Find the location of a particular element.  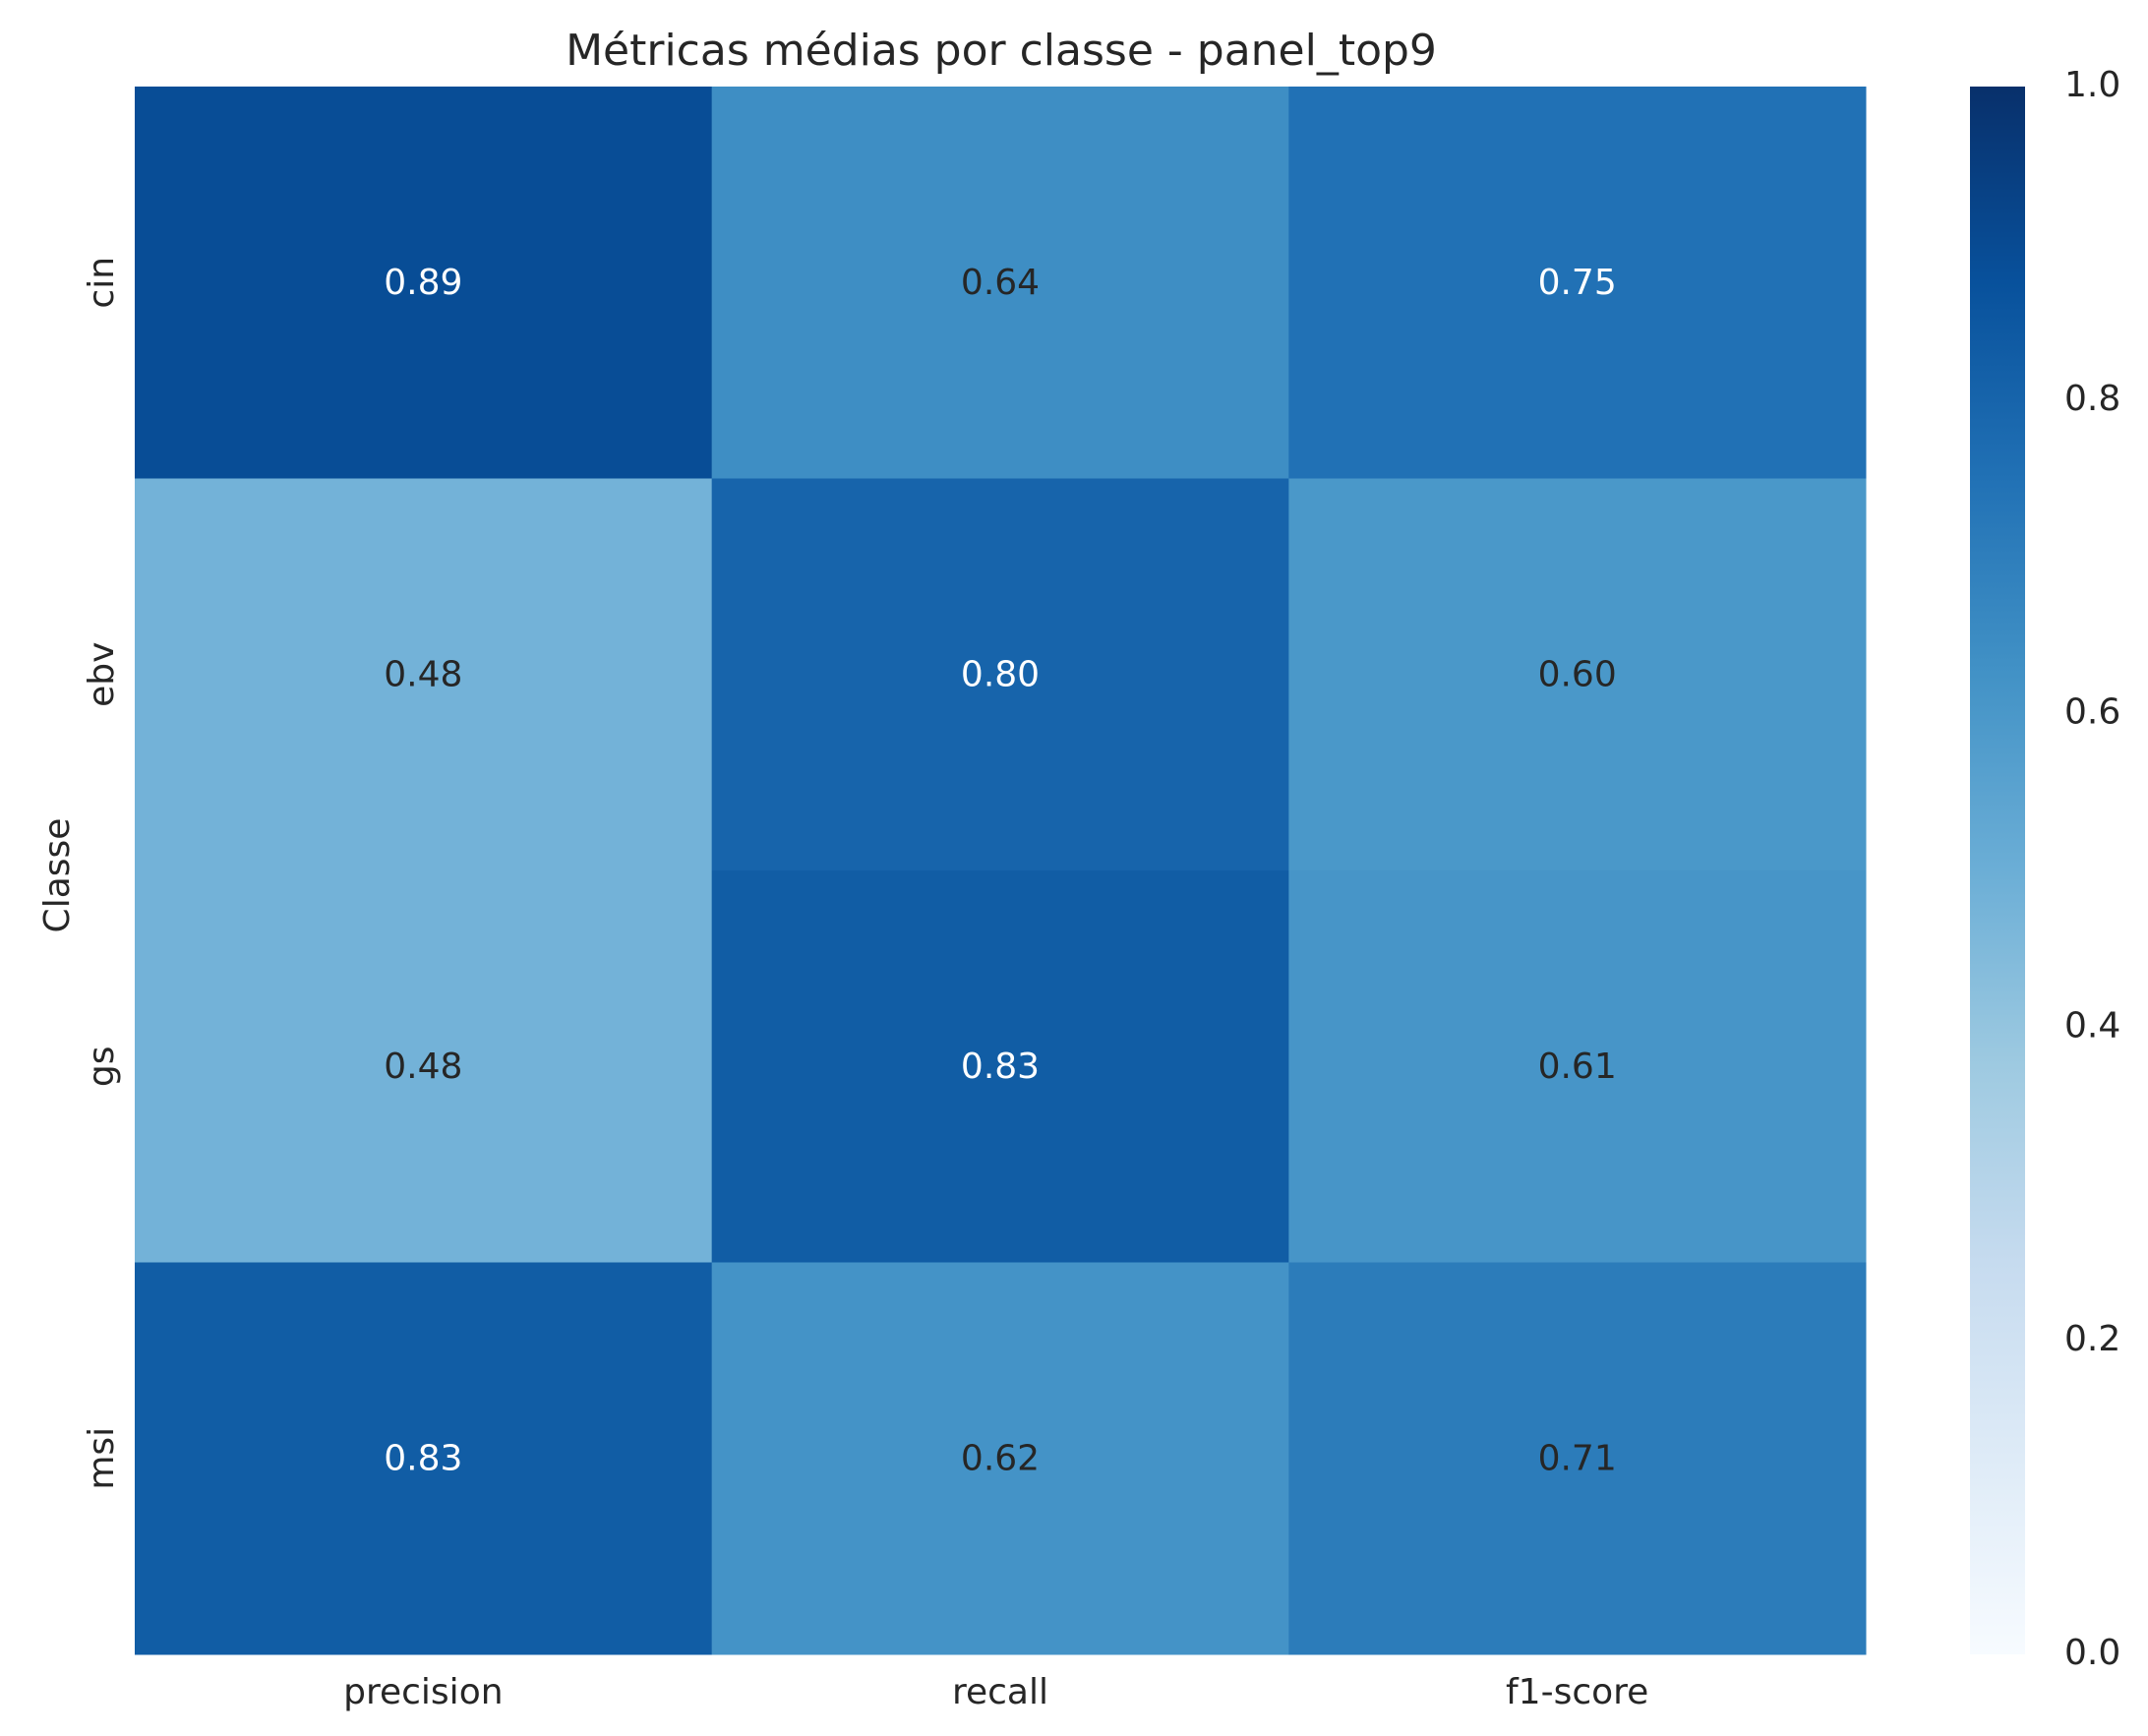

heatmap-cell-msi-recall is located at coordinates (1000, 1458).